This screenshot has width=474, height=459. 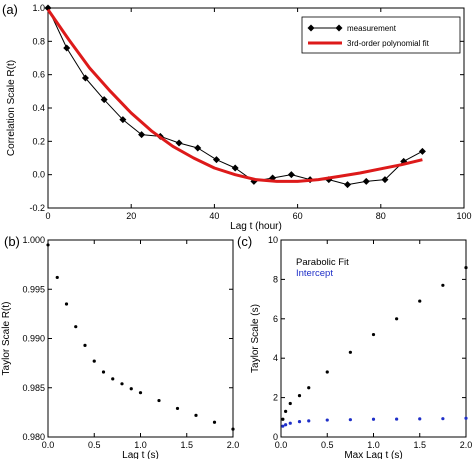 I want to click on y-axis-title: Taylor Scale (s), so click(x=255, y=338).